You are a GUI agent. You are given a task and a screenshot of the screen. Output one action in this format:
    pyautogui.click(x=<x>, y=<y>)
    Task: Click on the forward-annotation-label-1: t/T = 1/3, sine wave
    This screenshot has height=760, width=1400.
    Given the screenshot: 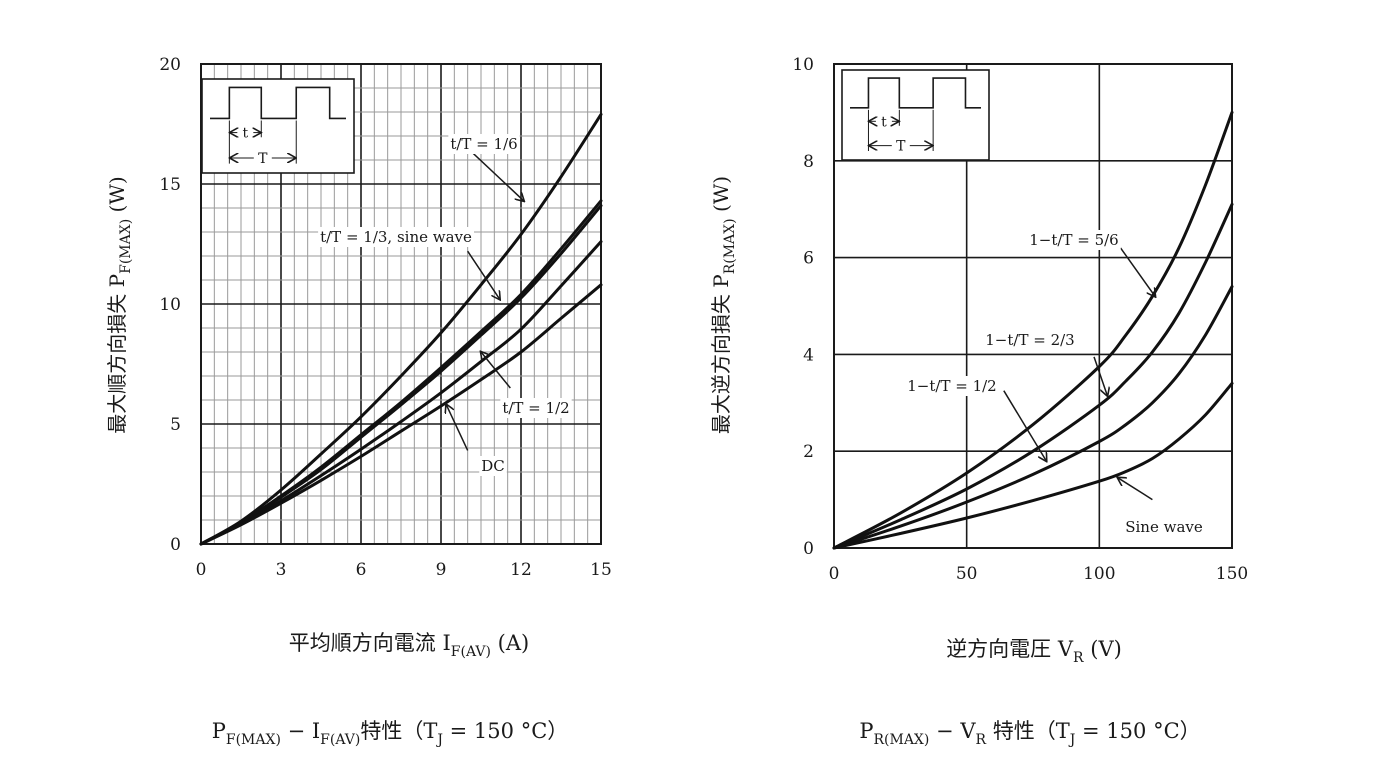 What is the action you would take?
    pyautogui.click(x=396, y=237)
    